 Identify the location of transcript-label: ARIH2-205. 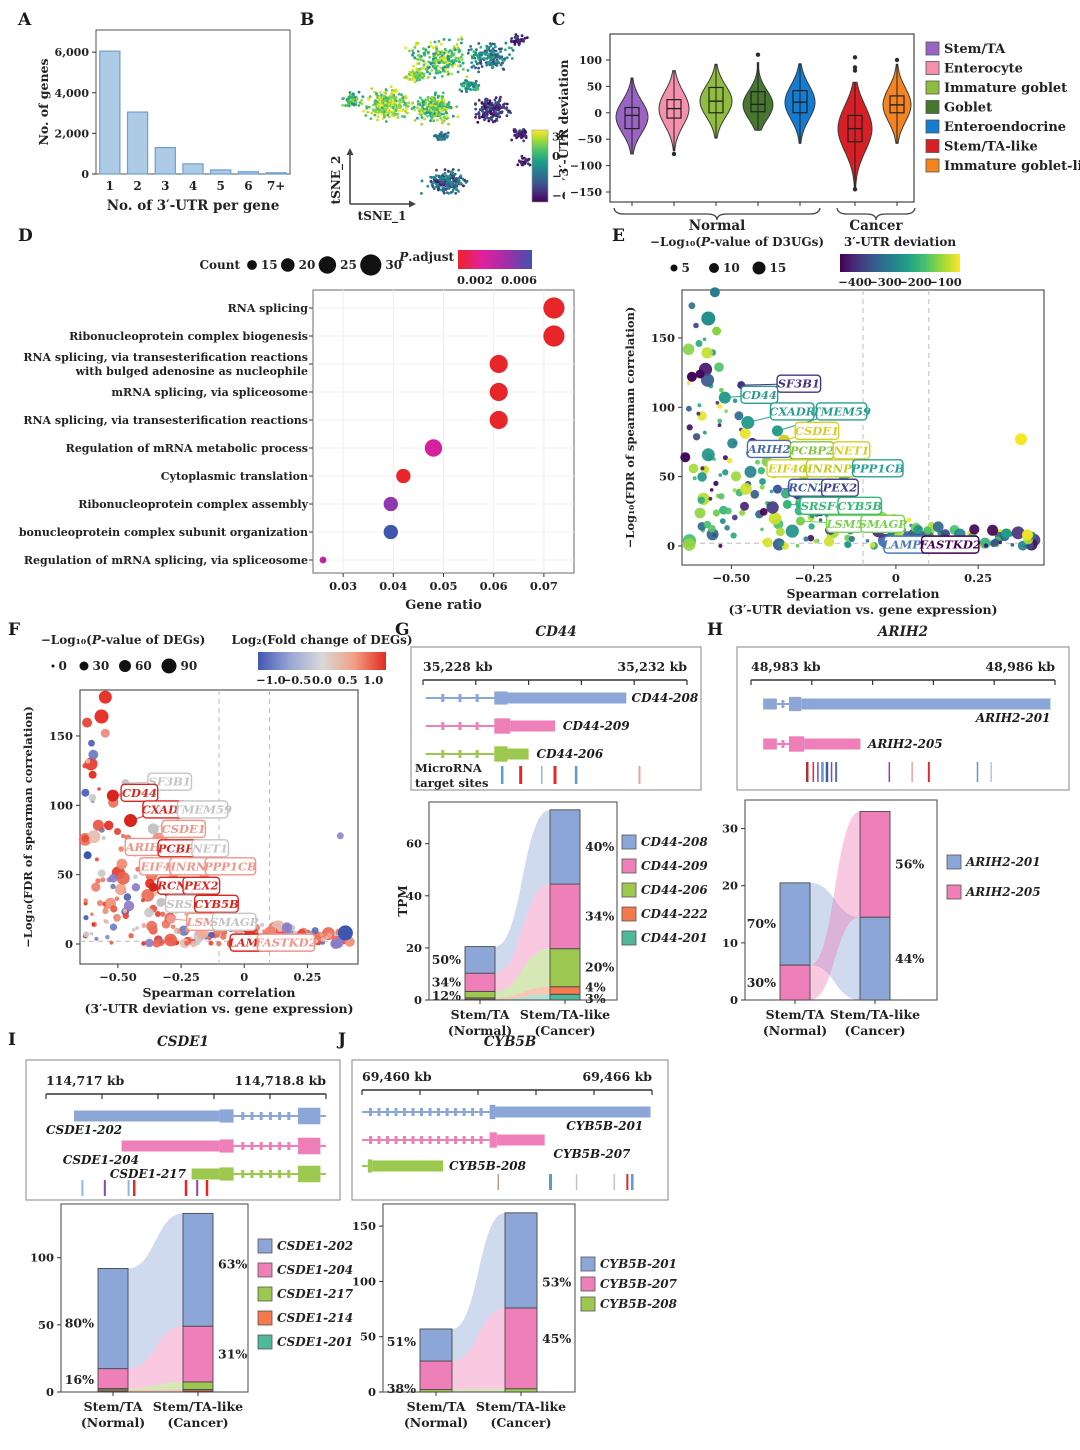
(905, 744).